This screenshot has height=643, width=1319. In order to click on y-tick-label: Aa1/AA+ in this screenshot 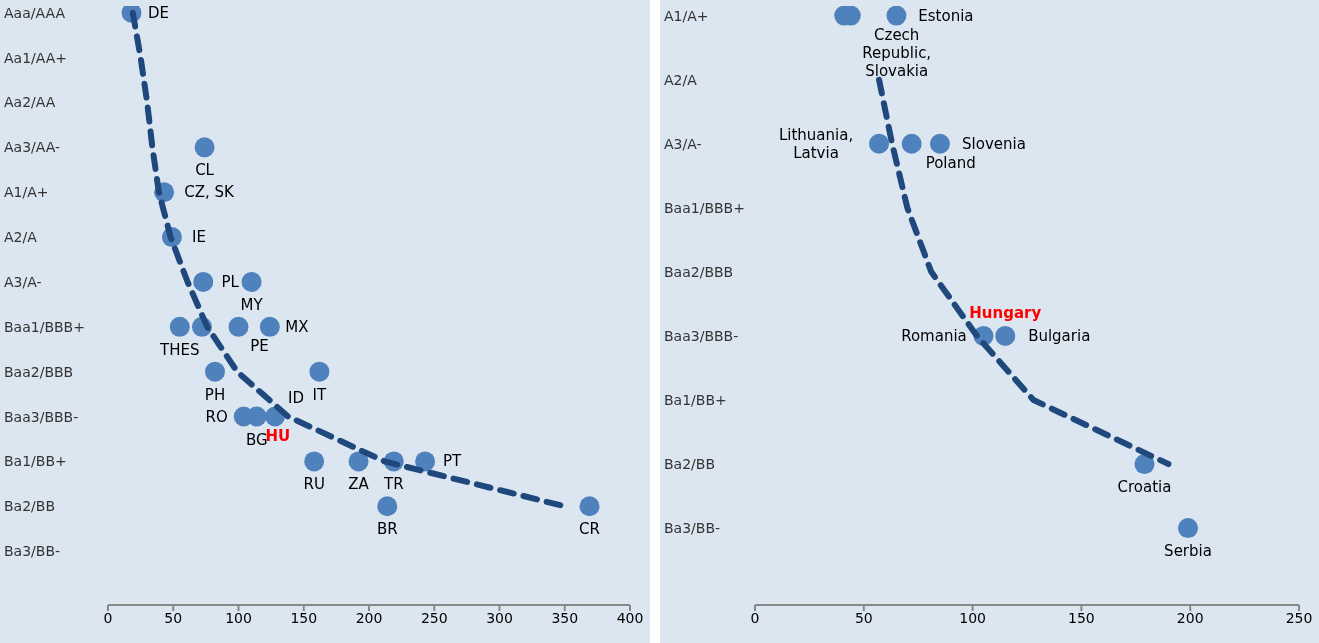, I will do `click(36, 57)`.